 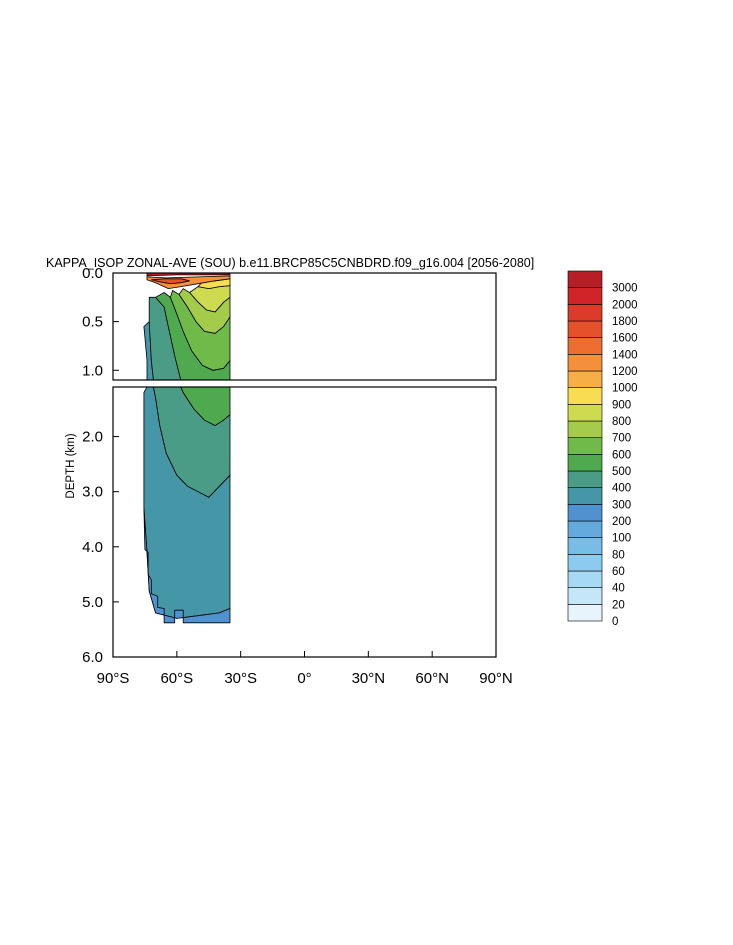 I want to click on x-tick-label: 90°N, so click(x=496, y=678).